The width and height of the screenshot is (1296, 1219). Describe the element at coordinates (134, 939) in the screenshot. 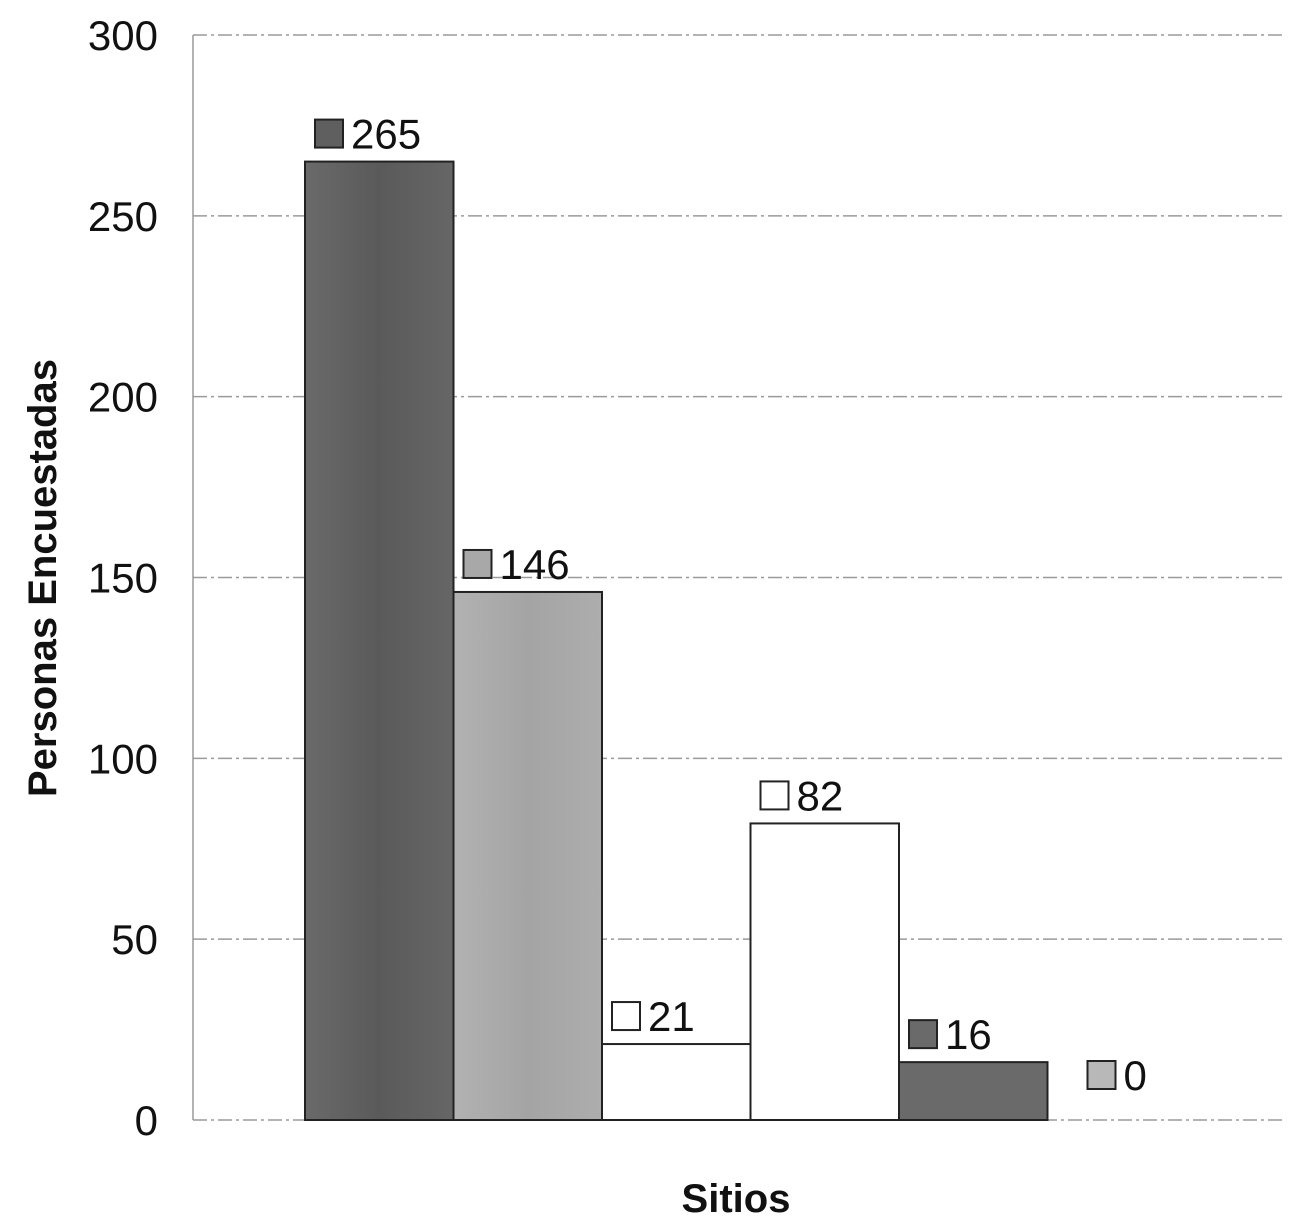

I see `y-tick-label: 50` at that location.